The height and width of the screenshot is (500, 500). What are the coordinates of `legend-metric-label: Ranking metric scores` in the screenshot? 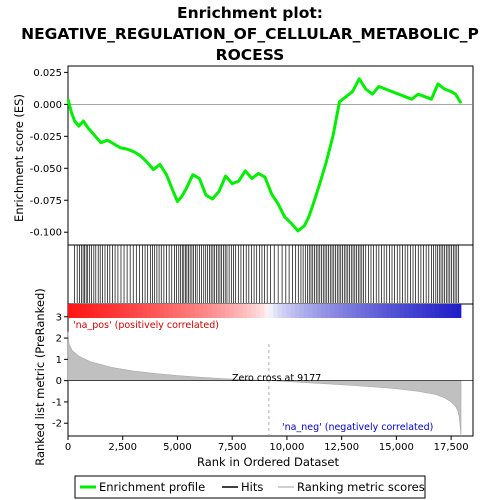 It's located at (361, 487).